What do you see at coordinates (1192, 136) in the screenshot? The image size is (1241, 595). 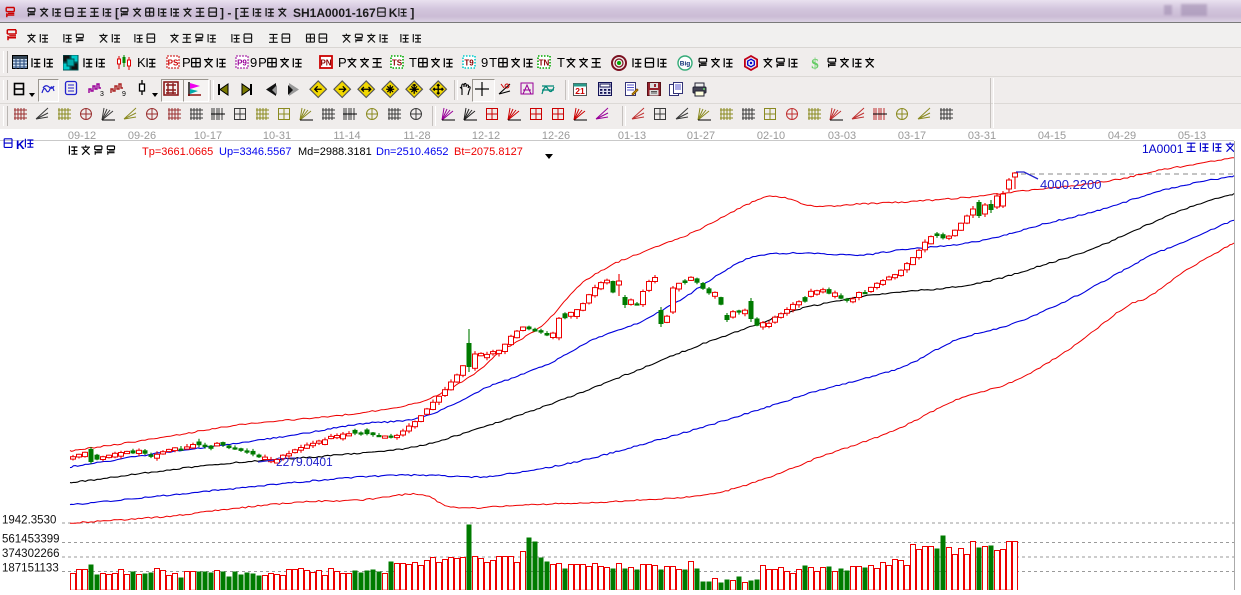 I see `svg-text: 05-13` at bounding box center [1192, 136].